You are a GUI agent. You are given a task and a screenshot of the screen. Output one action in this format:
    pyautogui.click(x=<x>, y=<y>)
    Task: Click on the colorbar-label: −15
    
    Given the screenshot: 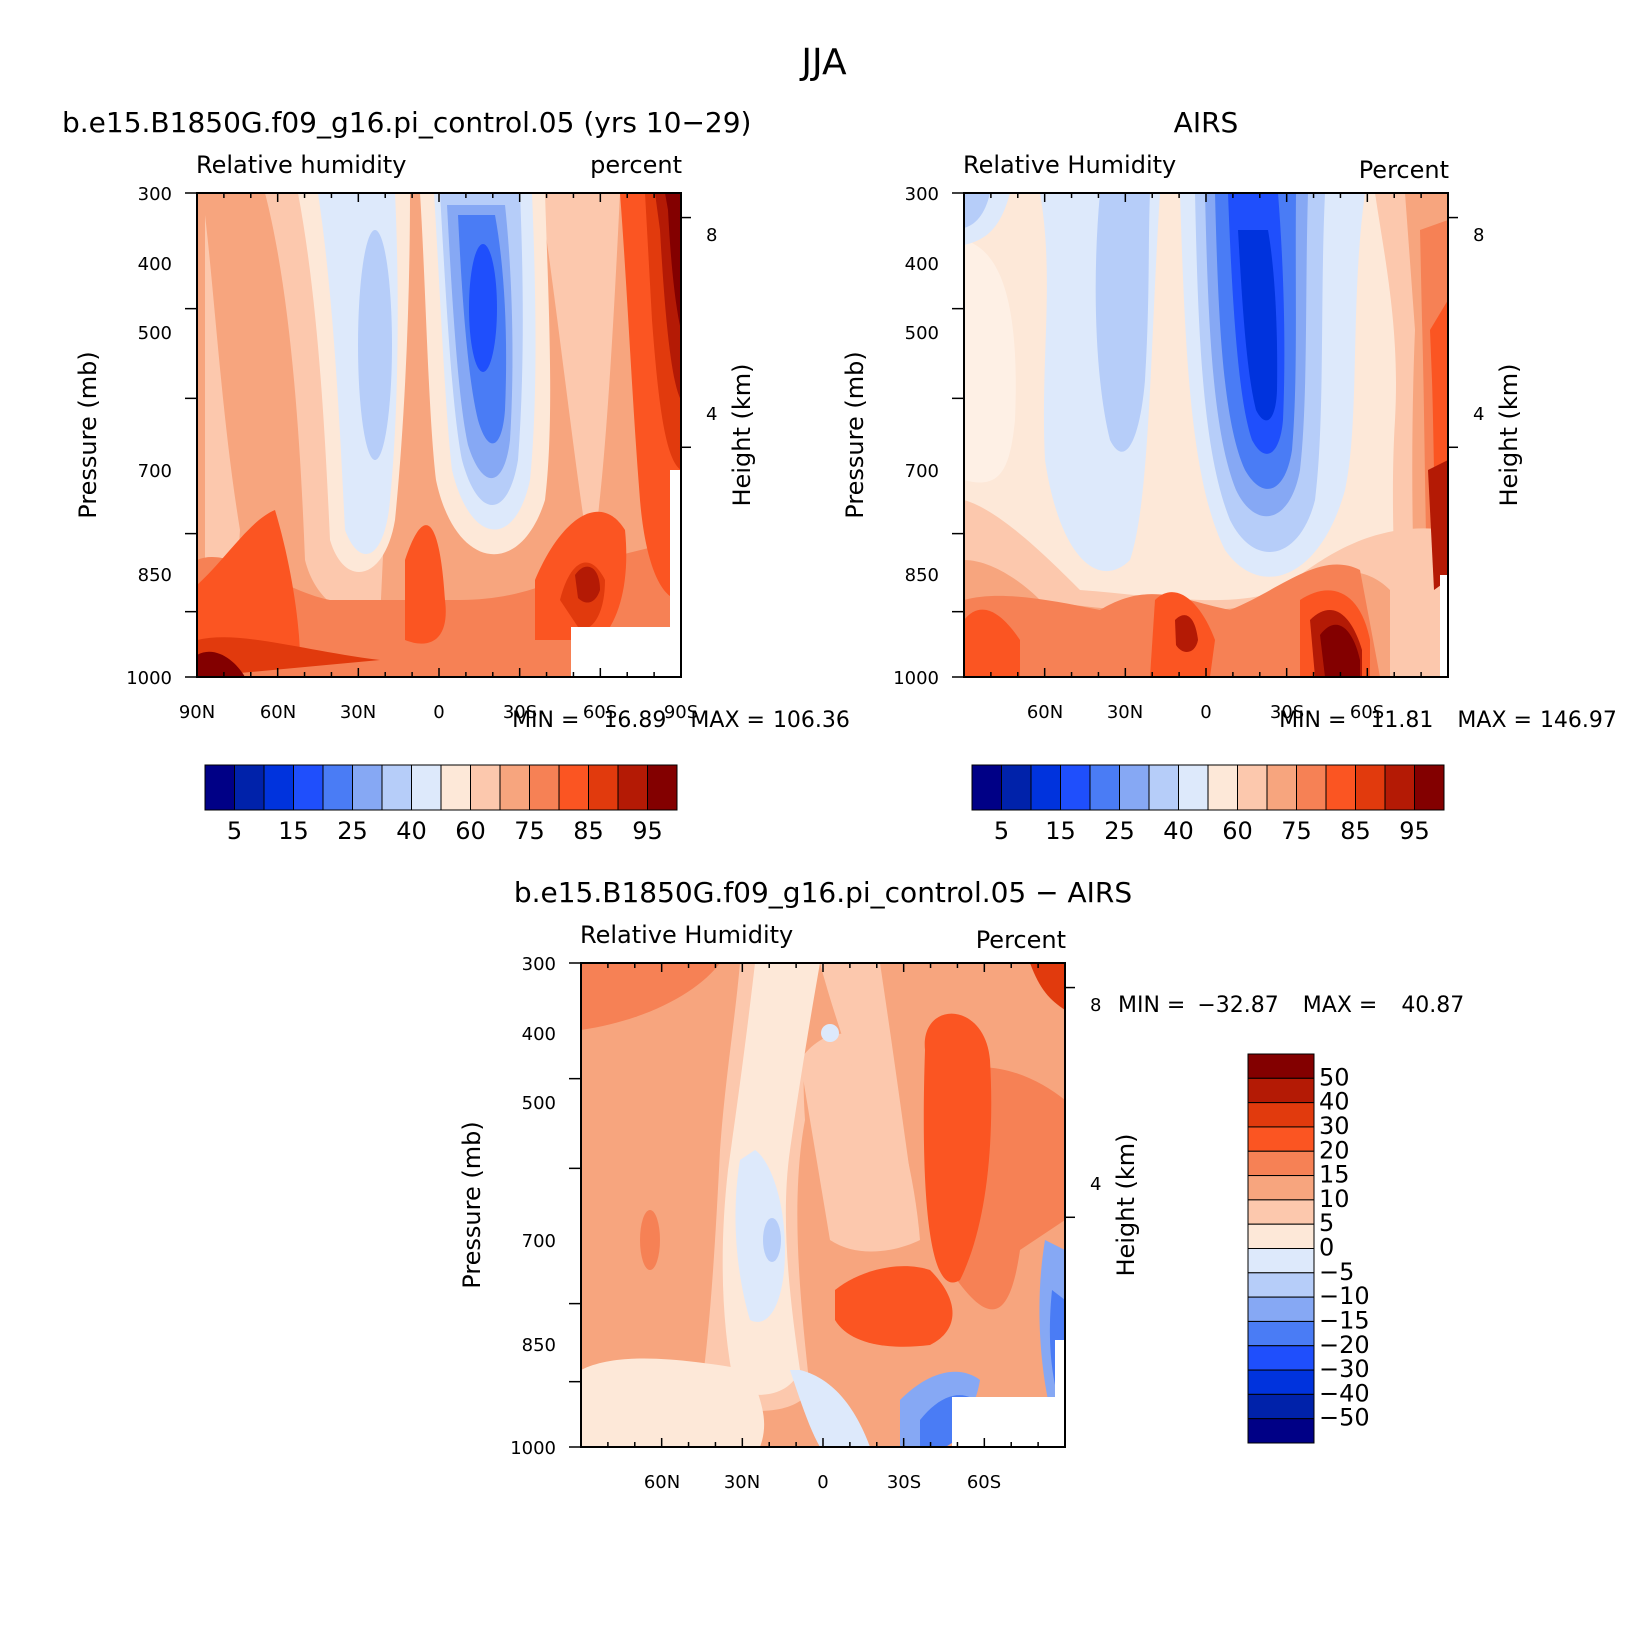 What is the action you would take?
    pyautogui.click(x=1344, y=1320)
    